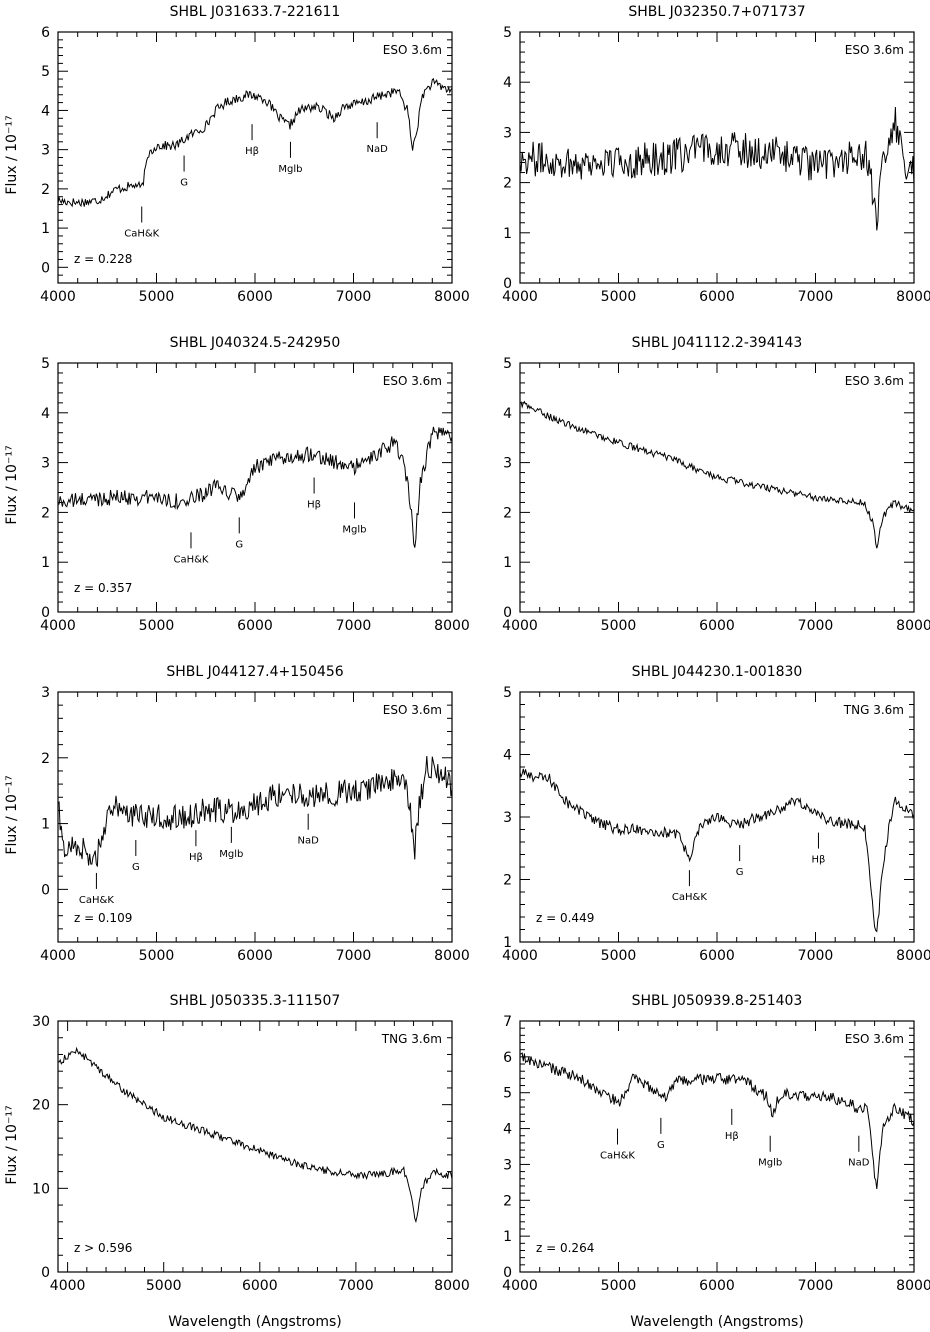 The width and height of the screenshot is (930, 1332). What do you see at coordinates (12, 814) in the screenshot?
I see `y-axis-label-row3: Flux / 10⁻¹⁷` at bounding box center [12, 814].